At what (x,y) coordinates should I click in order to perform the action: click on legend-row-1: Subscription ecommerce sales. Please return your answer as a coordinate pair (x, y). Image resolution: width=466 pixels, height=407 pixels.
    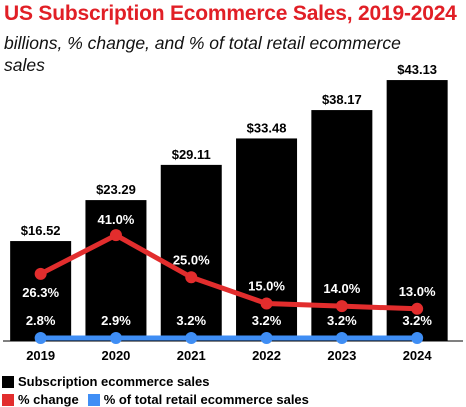
    Looking at the image, I should click on (110, 381).